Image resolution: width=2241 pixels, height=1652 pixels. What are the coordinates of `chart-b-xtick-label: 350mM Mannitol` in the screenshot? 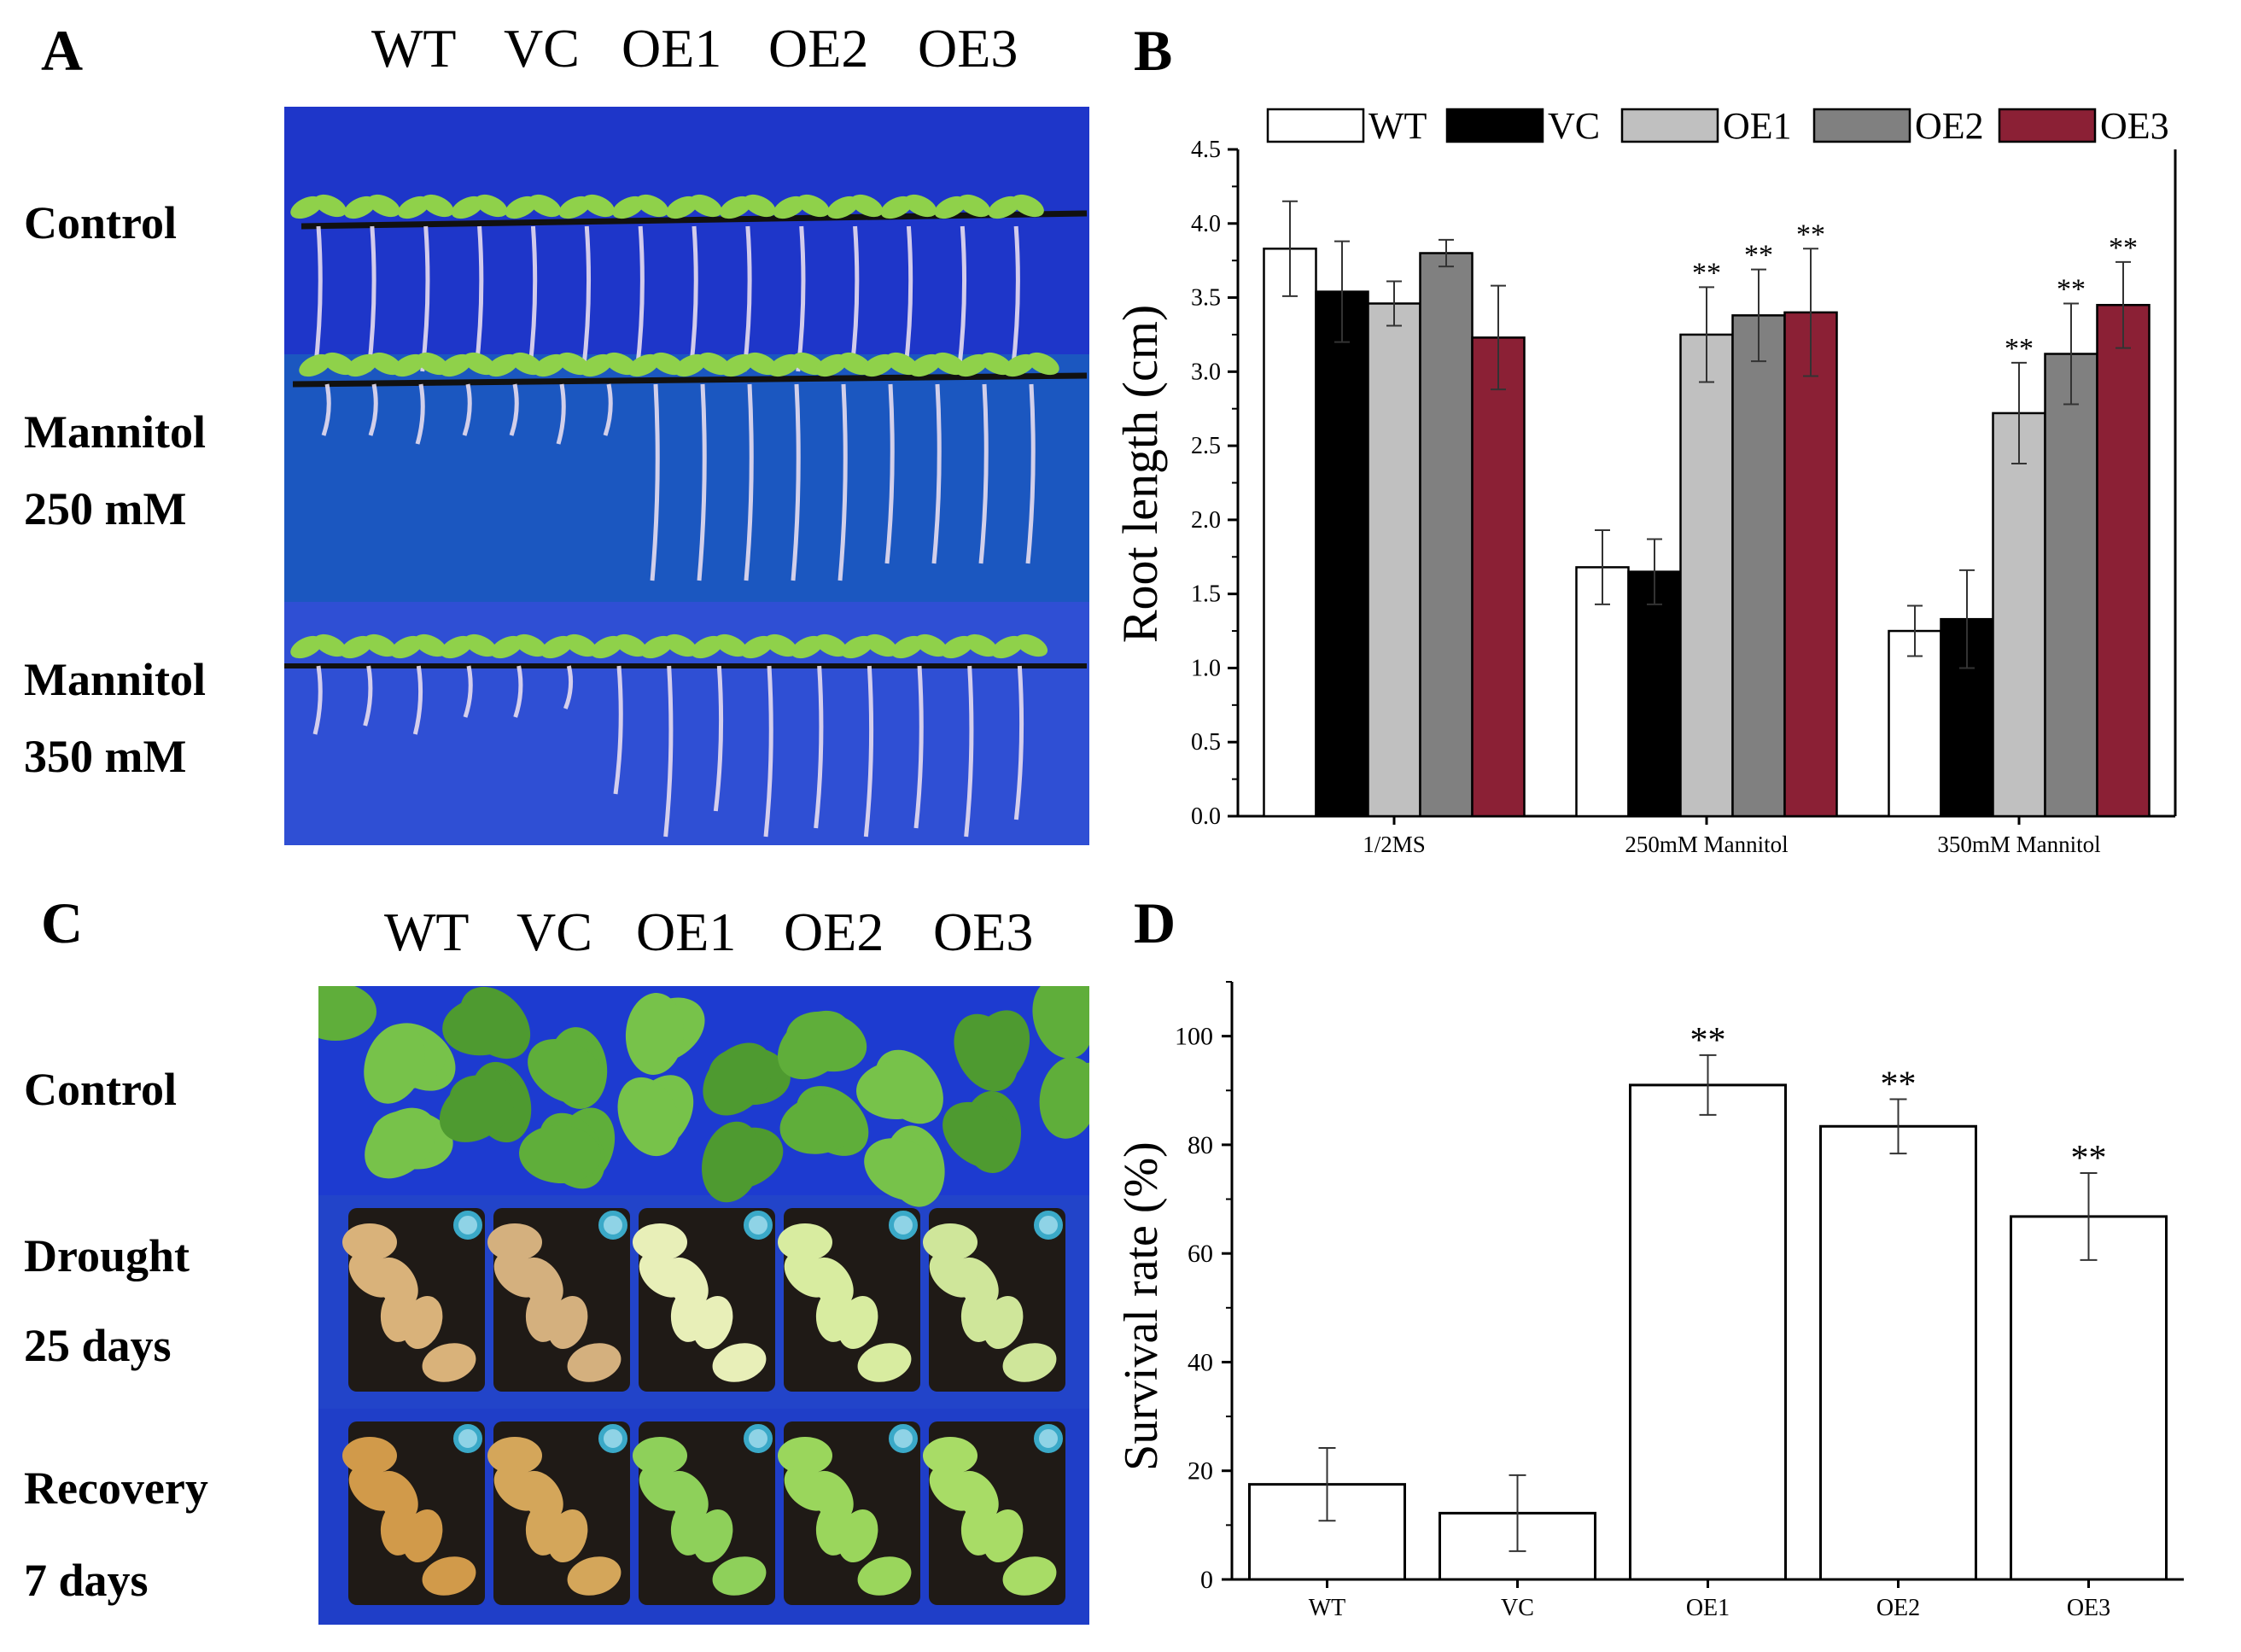 It's located at (2018, 844).